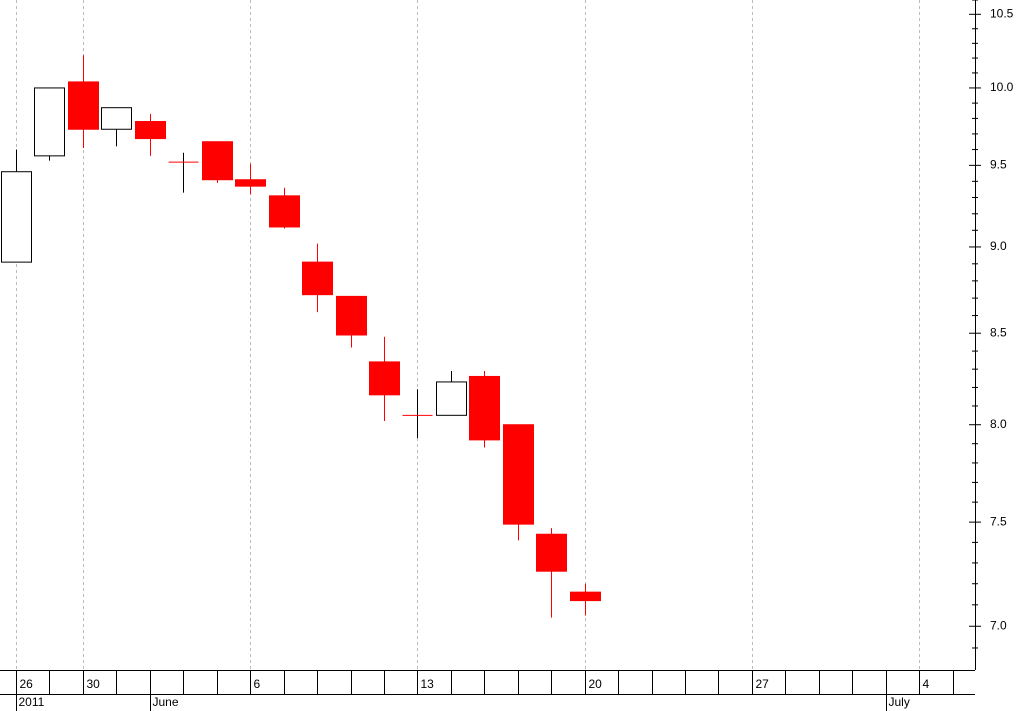 Image resolution: width=1029 pixels, height=711 pixels. What do you see at coordinates (94, 684) in the screenshot?
I see `x-tick-label: 30` at bounding box center [94, 684].